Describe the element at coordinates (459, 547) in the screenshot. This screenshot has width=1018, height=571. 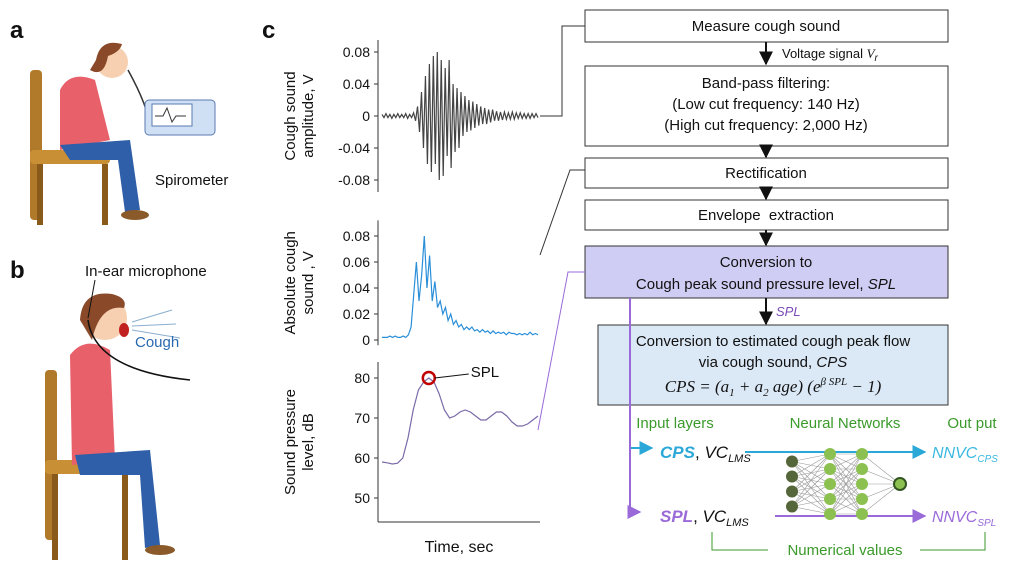
I see `x-axis-label: Time, sec` at that location.